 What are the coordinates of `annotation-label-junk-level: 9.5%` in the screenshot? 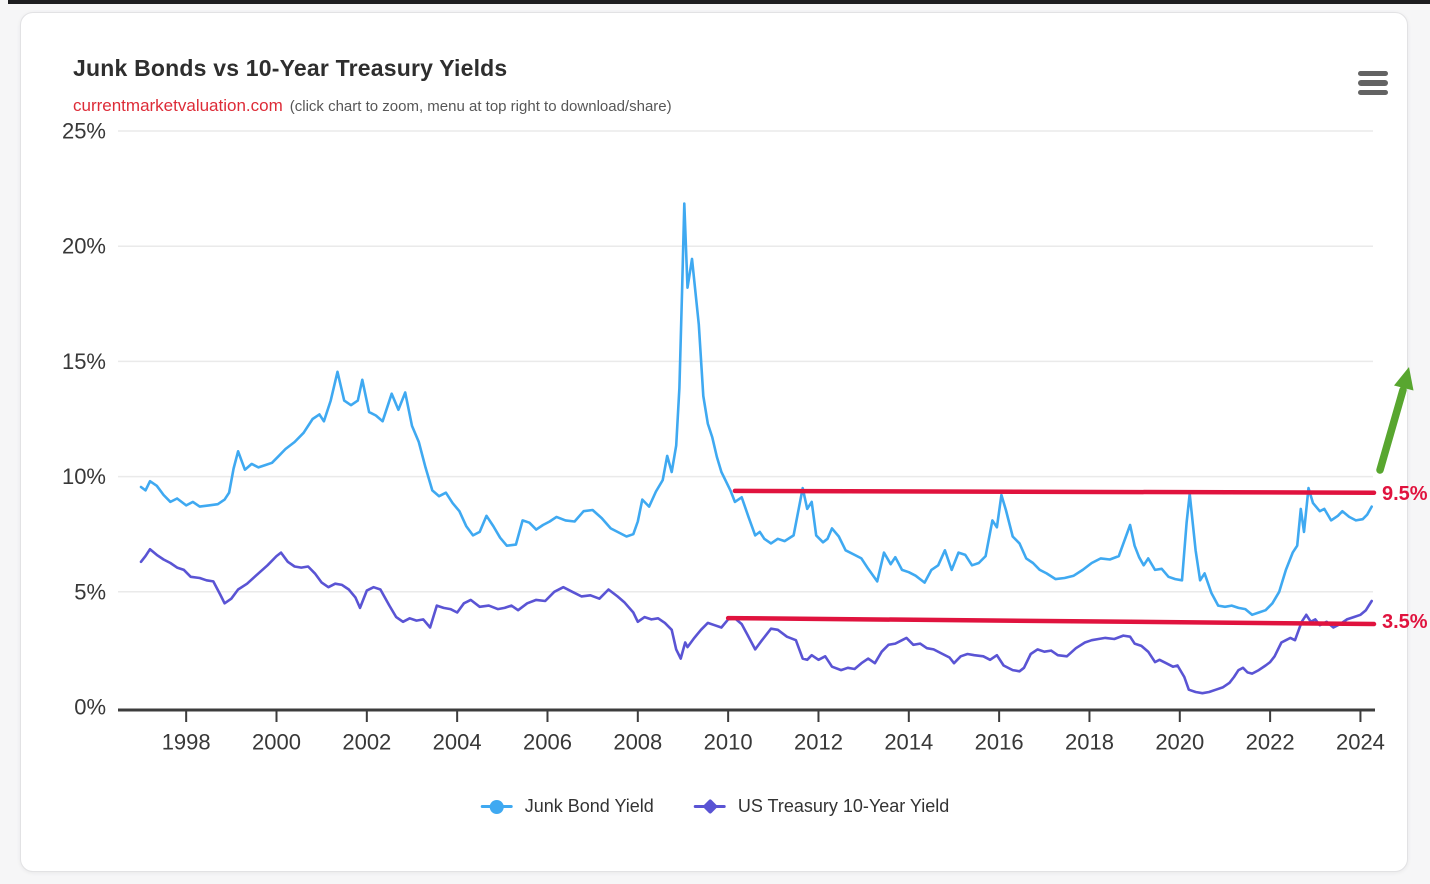 It's located at (1405, 494).